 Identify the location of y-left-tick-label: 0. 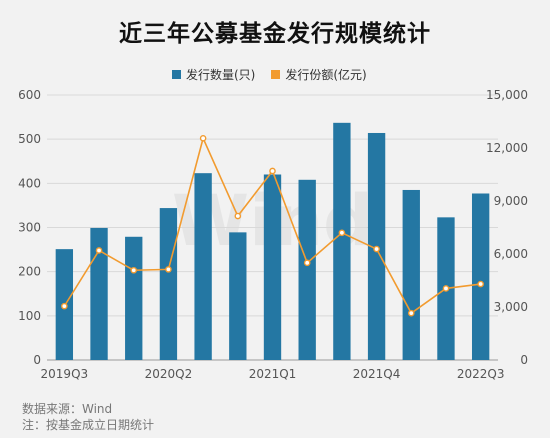
(37, 360).